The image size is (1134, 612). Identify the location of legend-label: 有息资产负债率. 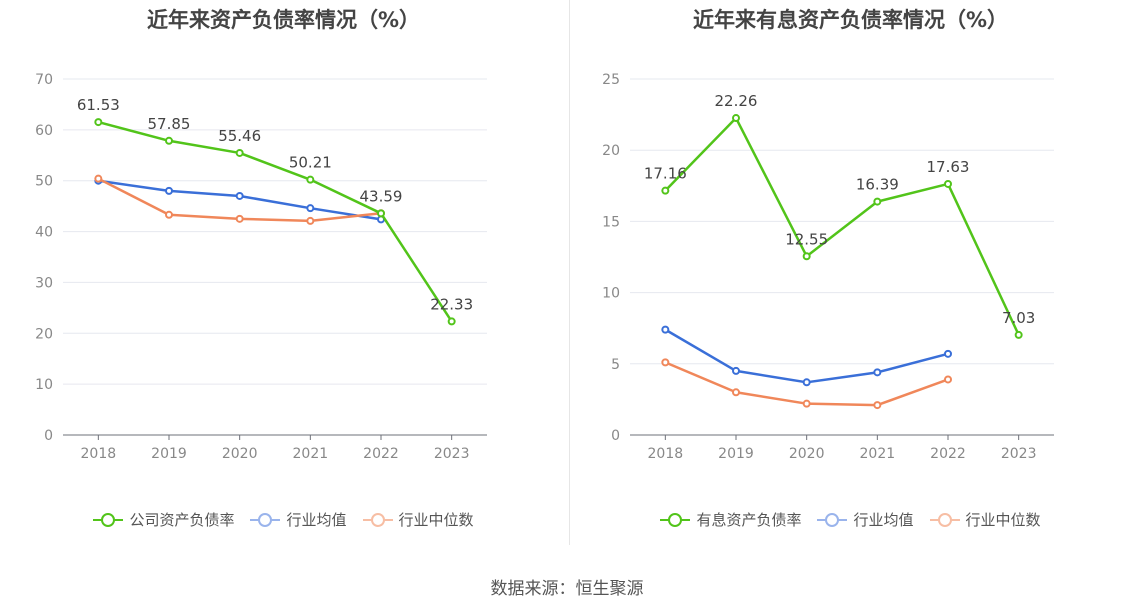
(749, 520).